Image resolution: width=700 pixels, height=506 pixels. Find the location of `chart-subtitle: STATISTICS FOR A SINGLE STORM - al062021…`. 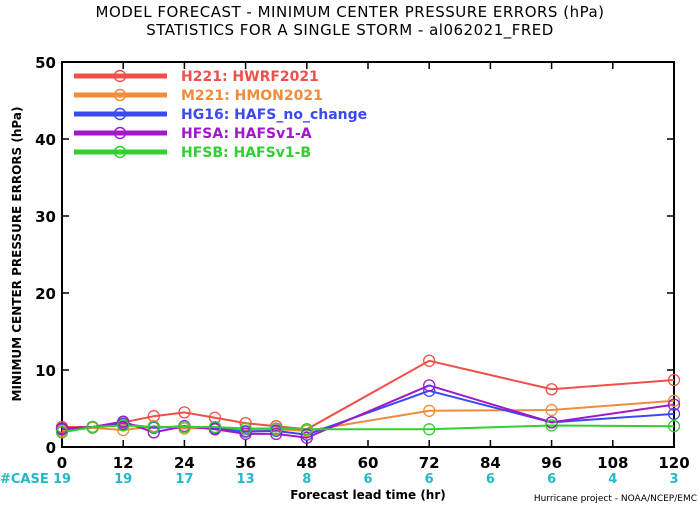

chart-subtitle: STATISTICS FOR A SINGLE STORM - al062021… is located at coordinates (350, 30).